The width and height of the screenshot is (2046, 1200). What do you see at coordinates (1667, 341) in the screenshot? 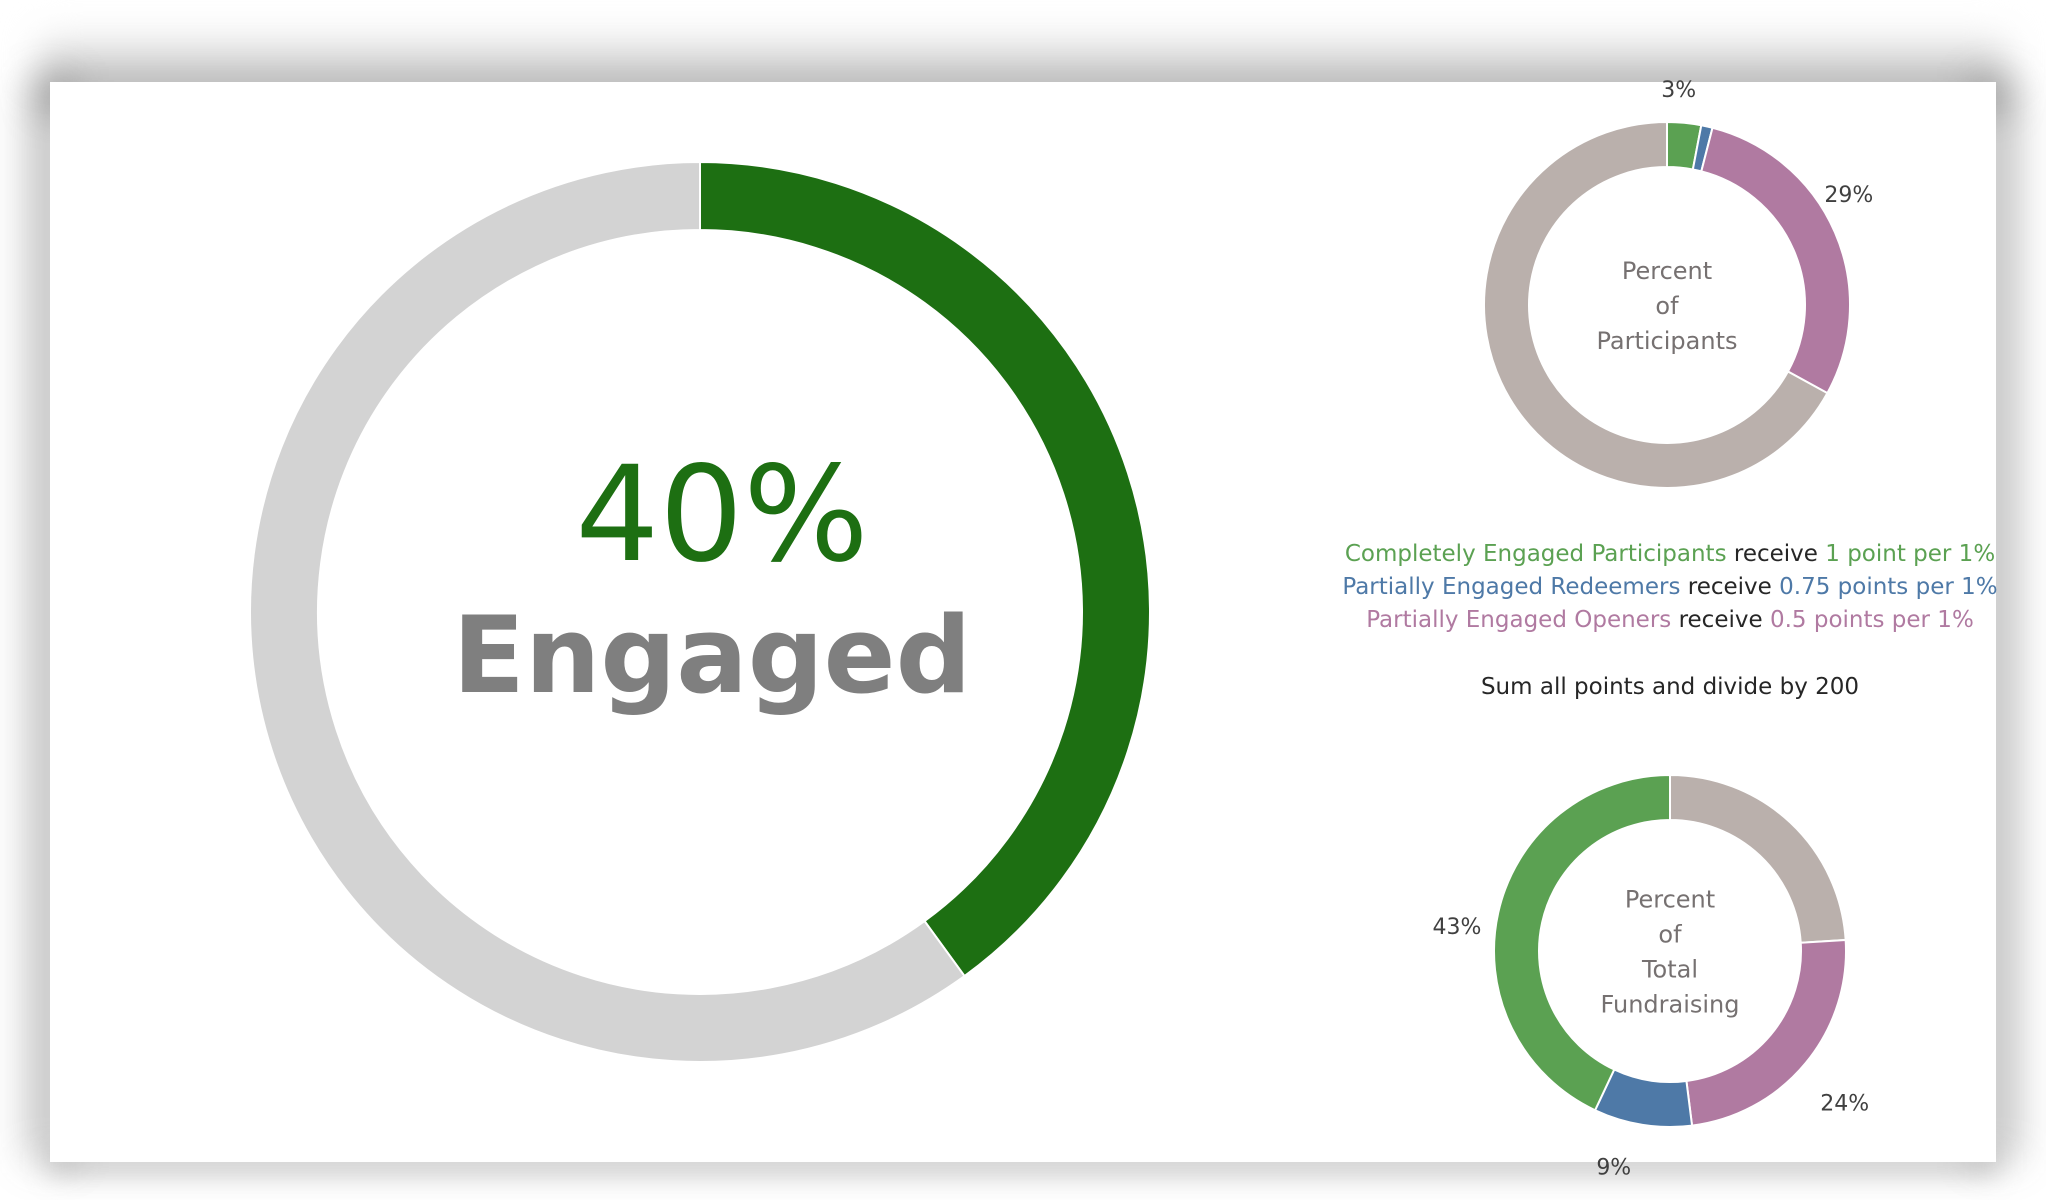
I see `participants-center-label-line: Participants` at bounding box center [1667, 341].